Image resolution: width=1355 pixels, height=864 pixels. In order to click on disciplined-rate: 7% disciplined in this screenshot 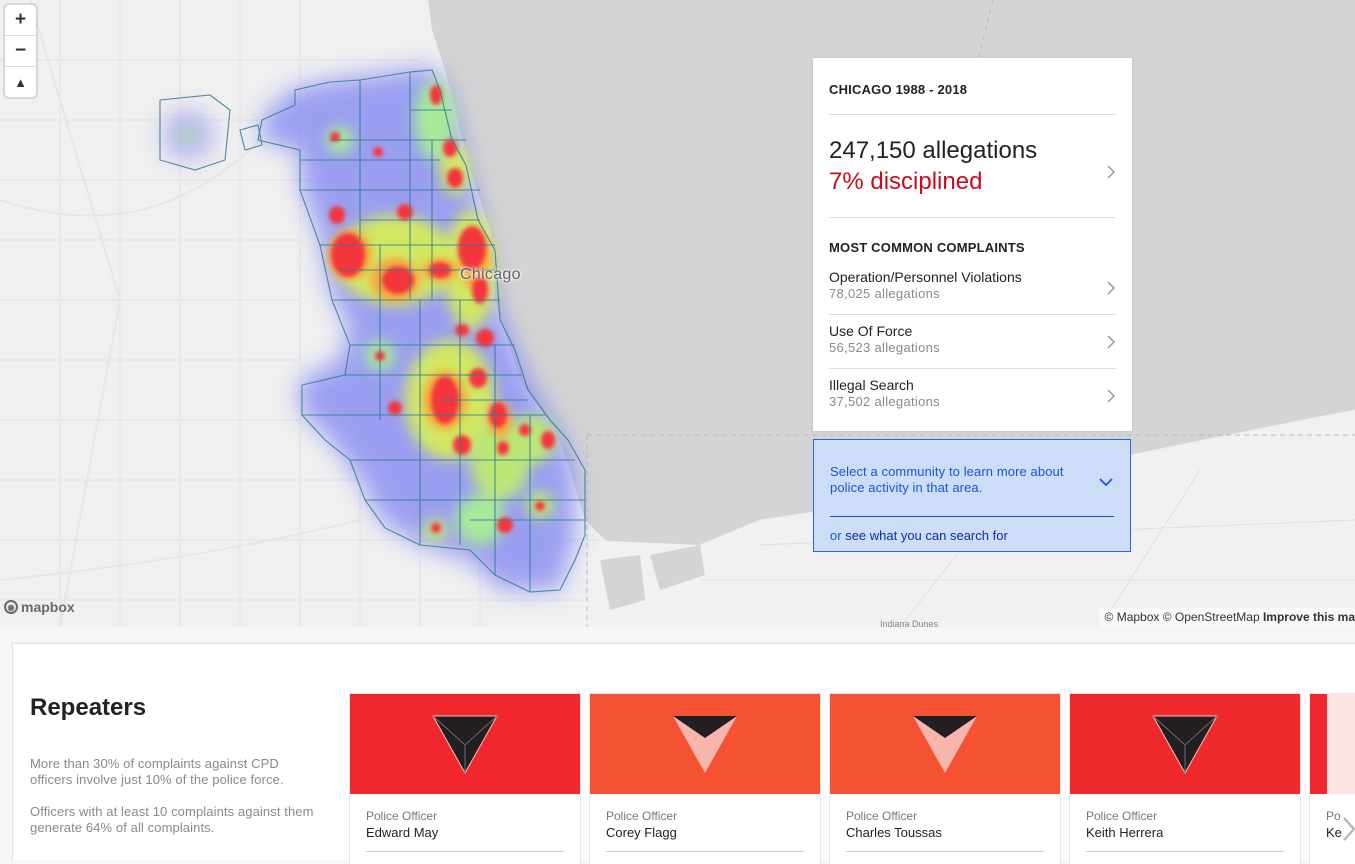, I will do `click(906, 181)`.